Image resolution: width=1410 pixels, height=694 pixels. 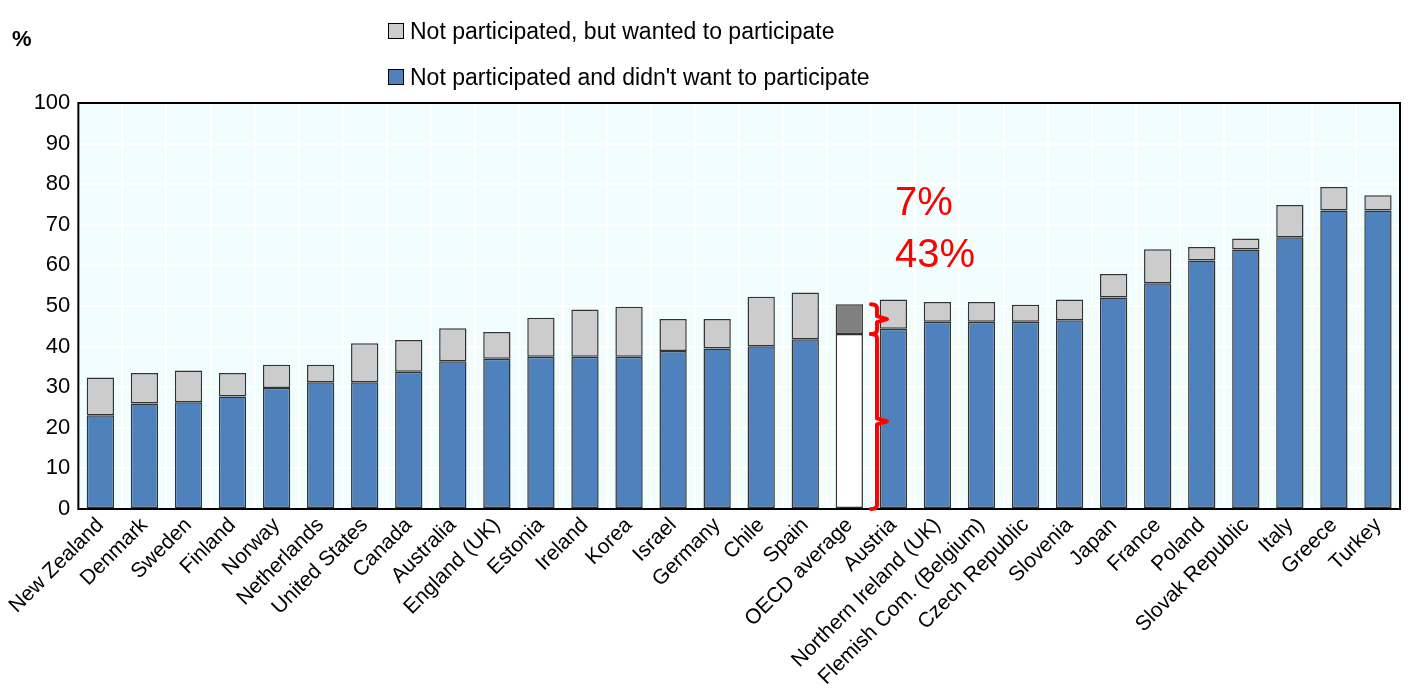 What do you see at coordinates (622, 31) in the screenshot?
I see `legend-label: Not participated, but wanted to participate` at bounding box center [622, 31].